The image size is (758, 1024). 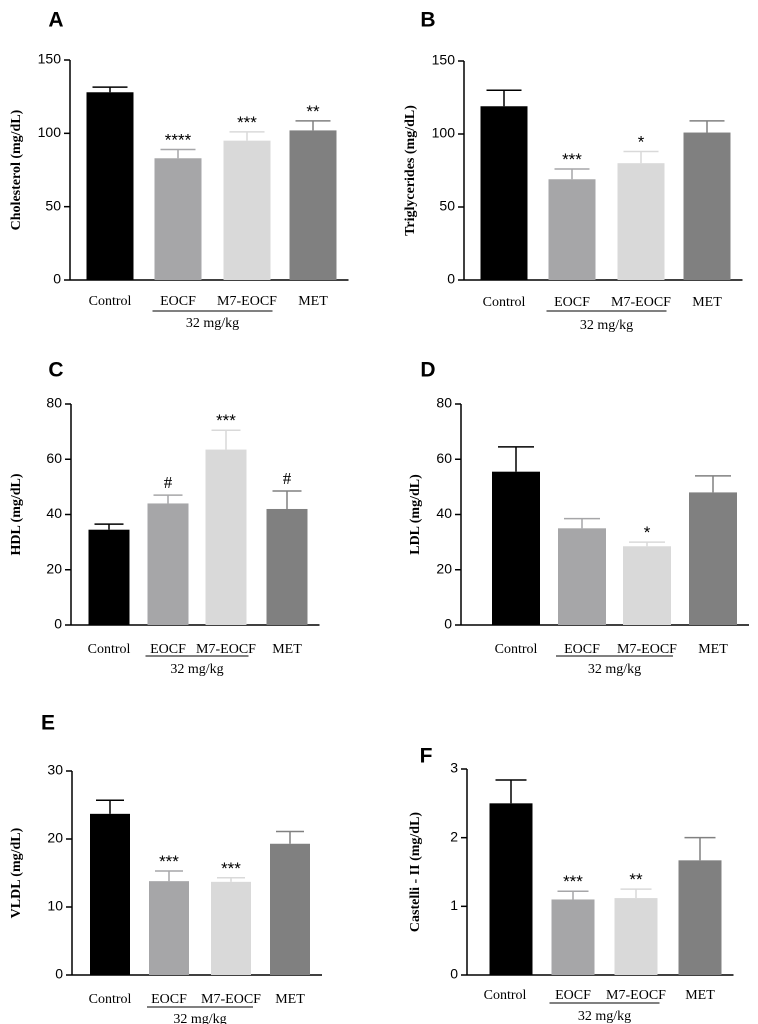 I want to click on y-axis-title: VLDL (mg/dL), so click(x=16, y=872).